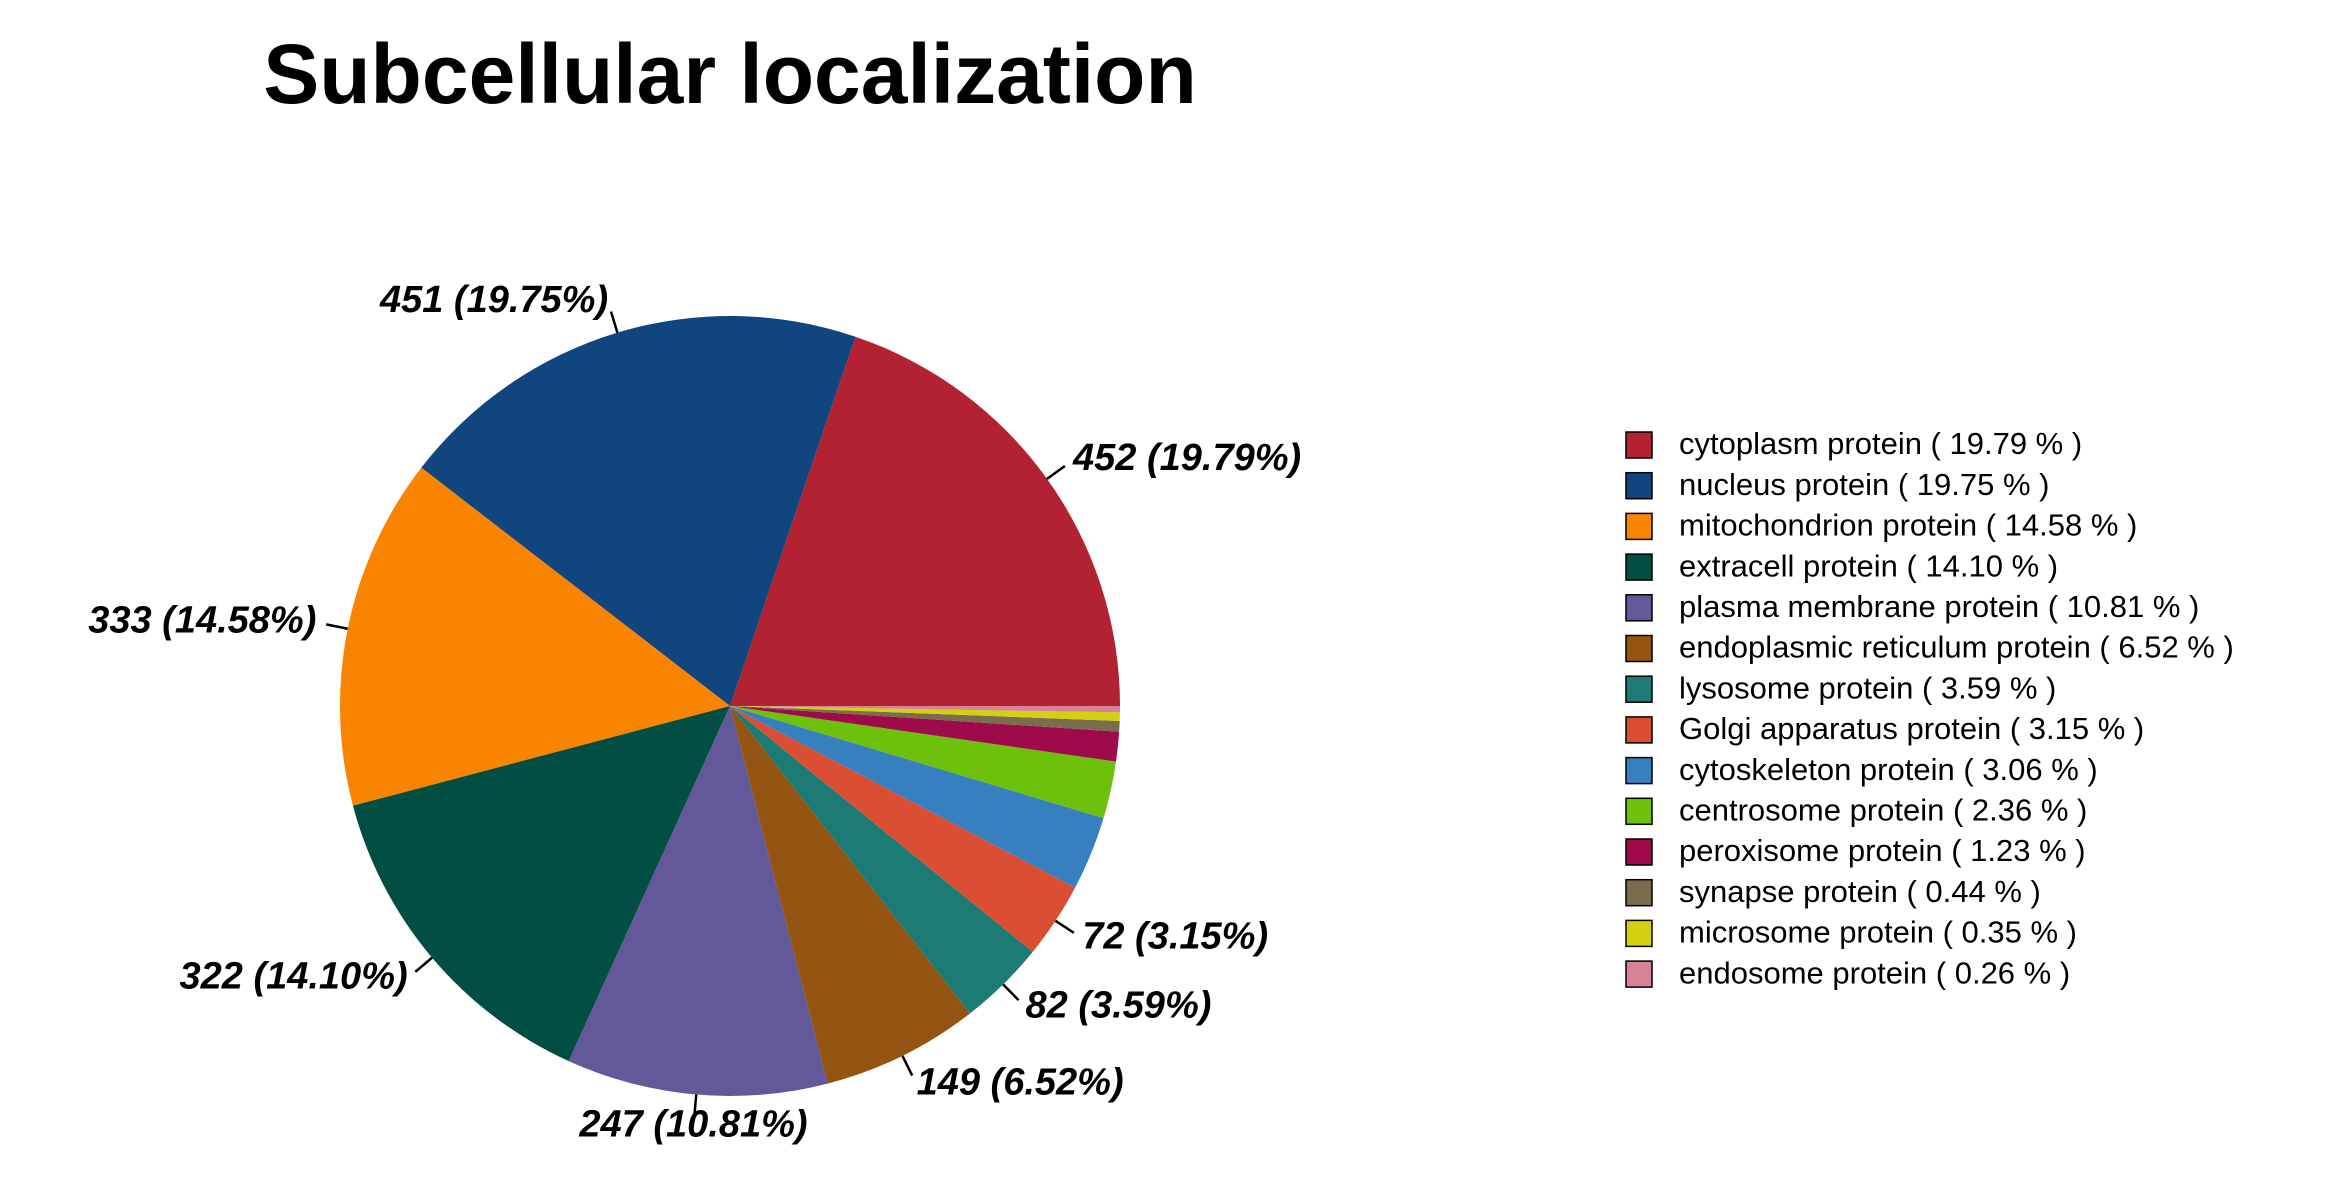  I want to click on pie-slice-lysosome-protein, so click(881, 860).